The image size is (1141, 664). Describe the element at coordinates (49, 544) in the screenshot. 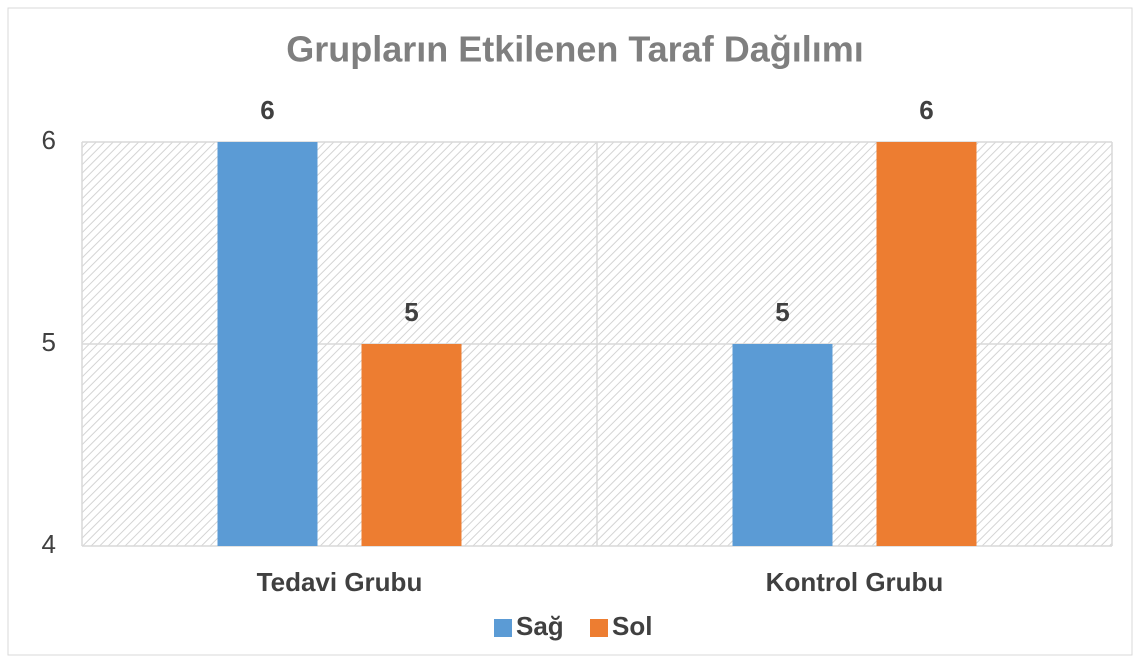

I see `y-tick-label: 4` at that location.